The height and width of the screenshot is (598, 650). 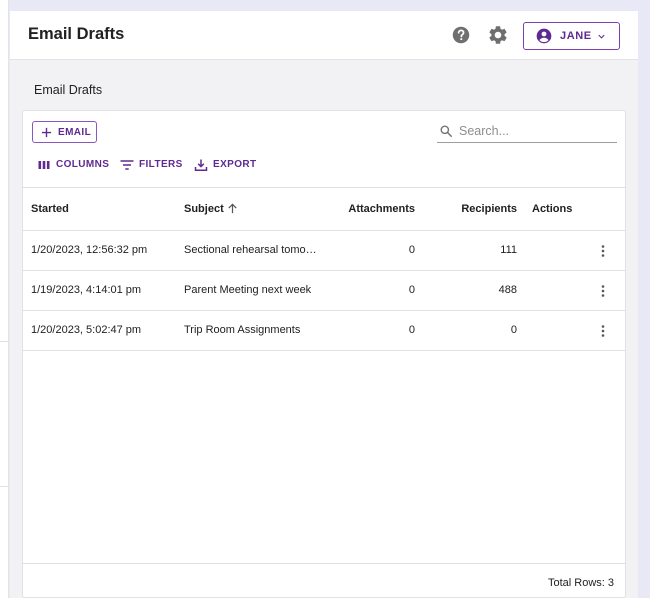 I want to click on export-button: EXPORT, so click(x=227, y=165).